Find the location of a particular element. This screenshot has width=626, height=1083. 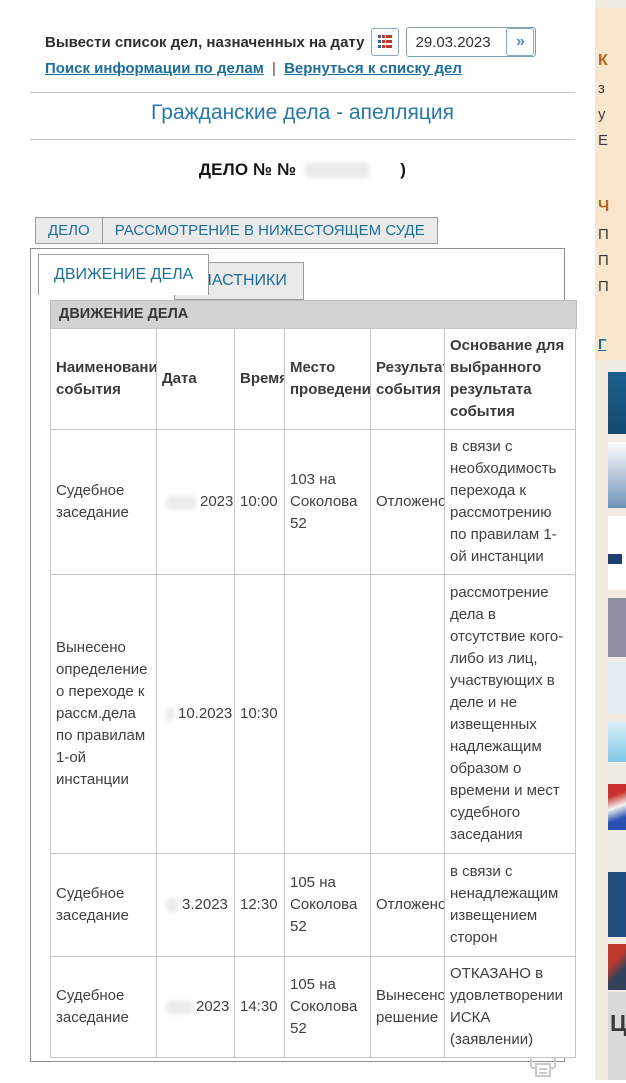

date-toolbar-label: Вывести список дел, назначенных на дату is located at coordinates (205, 42).